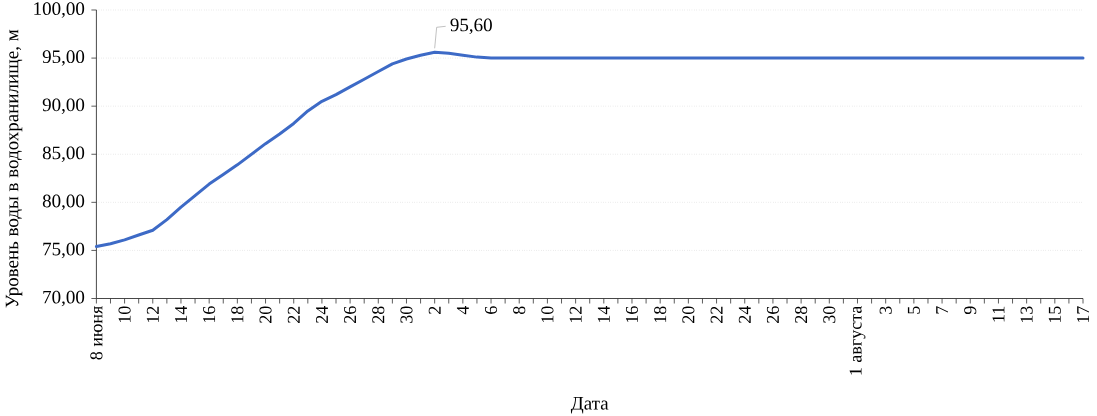 Image resolution: width=1097 pixels, height=416 pixels. I want to click on x-tick-label: 8, so click(519, 310).